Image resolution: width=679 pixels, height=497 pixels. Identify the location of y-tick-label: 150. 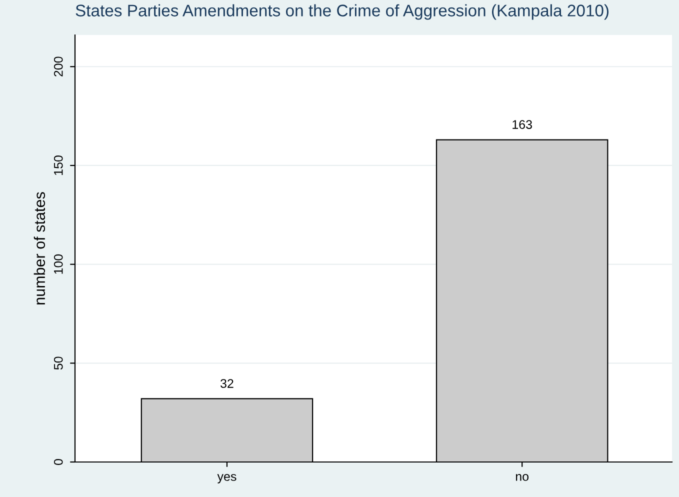
(58, 165).